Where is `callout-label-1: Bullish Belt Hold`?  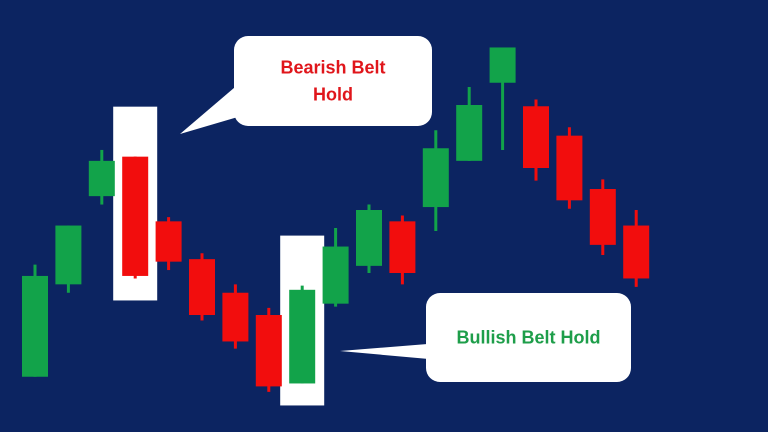 callout-label-1: Bullish Belt Hold is located at coordinates (529, 338).